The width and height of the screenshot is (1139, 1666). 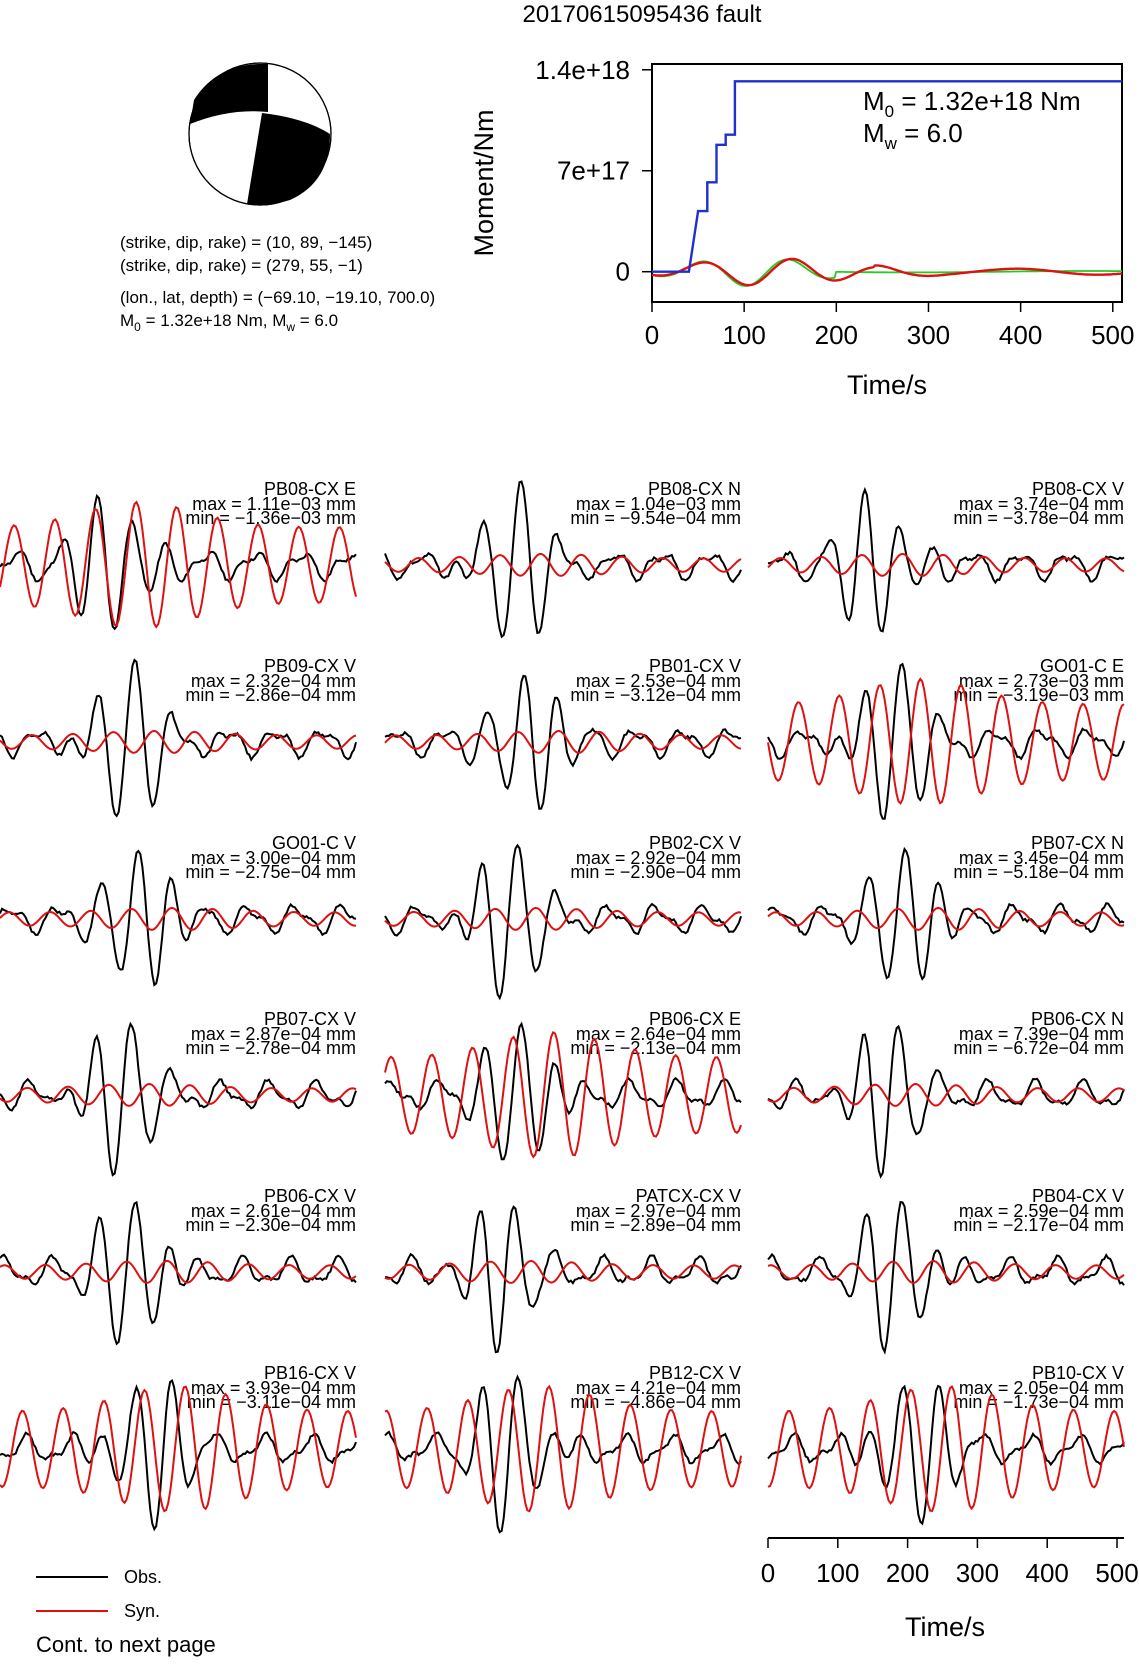 What do you see at coordinates (655, 518) in the screenshot?
I see `waveform-min-label: min = −9.54e−04 mm` at bounding box center [655, 518].